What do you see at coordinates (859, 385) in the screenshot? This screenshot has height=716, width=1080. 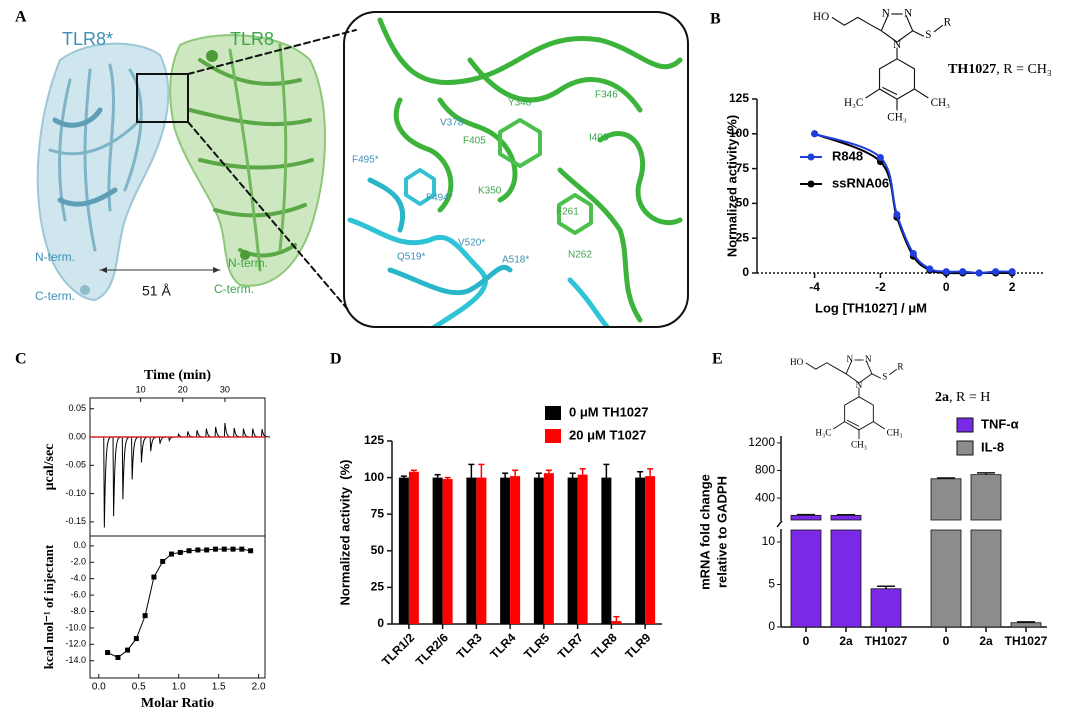 I see `atom-label: N` at bounding box center [859, 385].